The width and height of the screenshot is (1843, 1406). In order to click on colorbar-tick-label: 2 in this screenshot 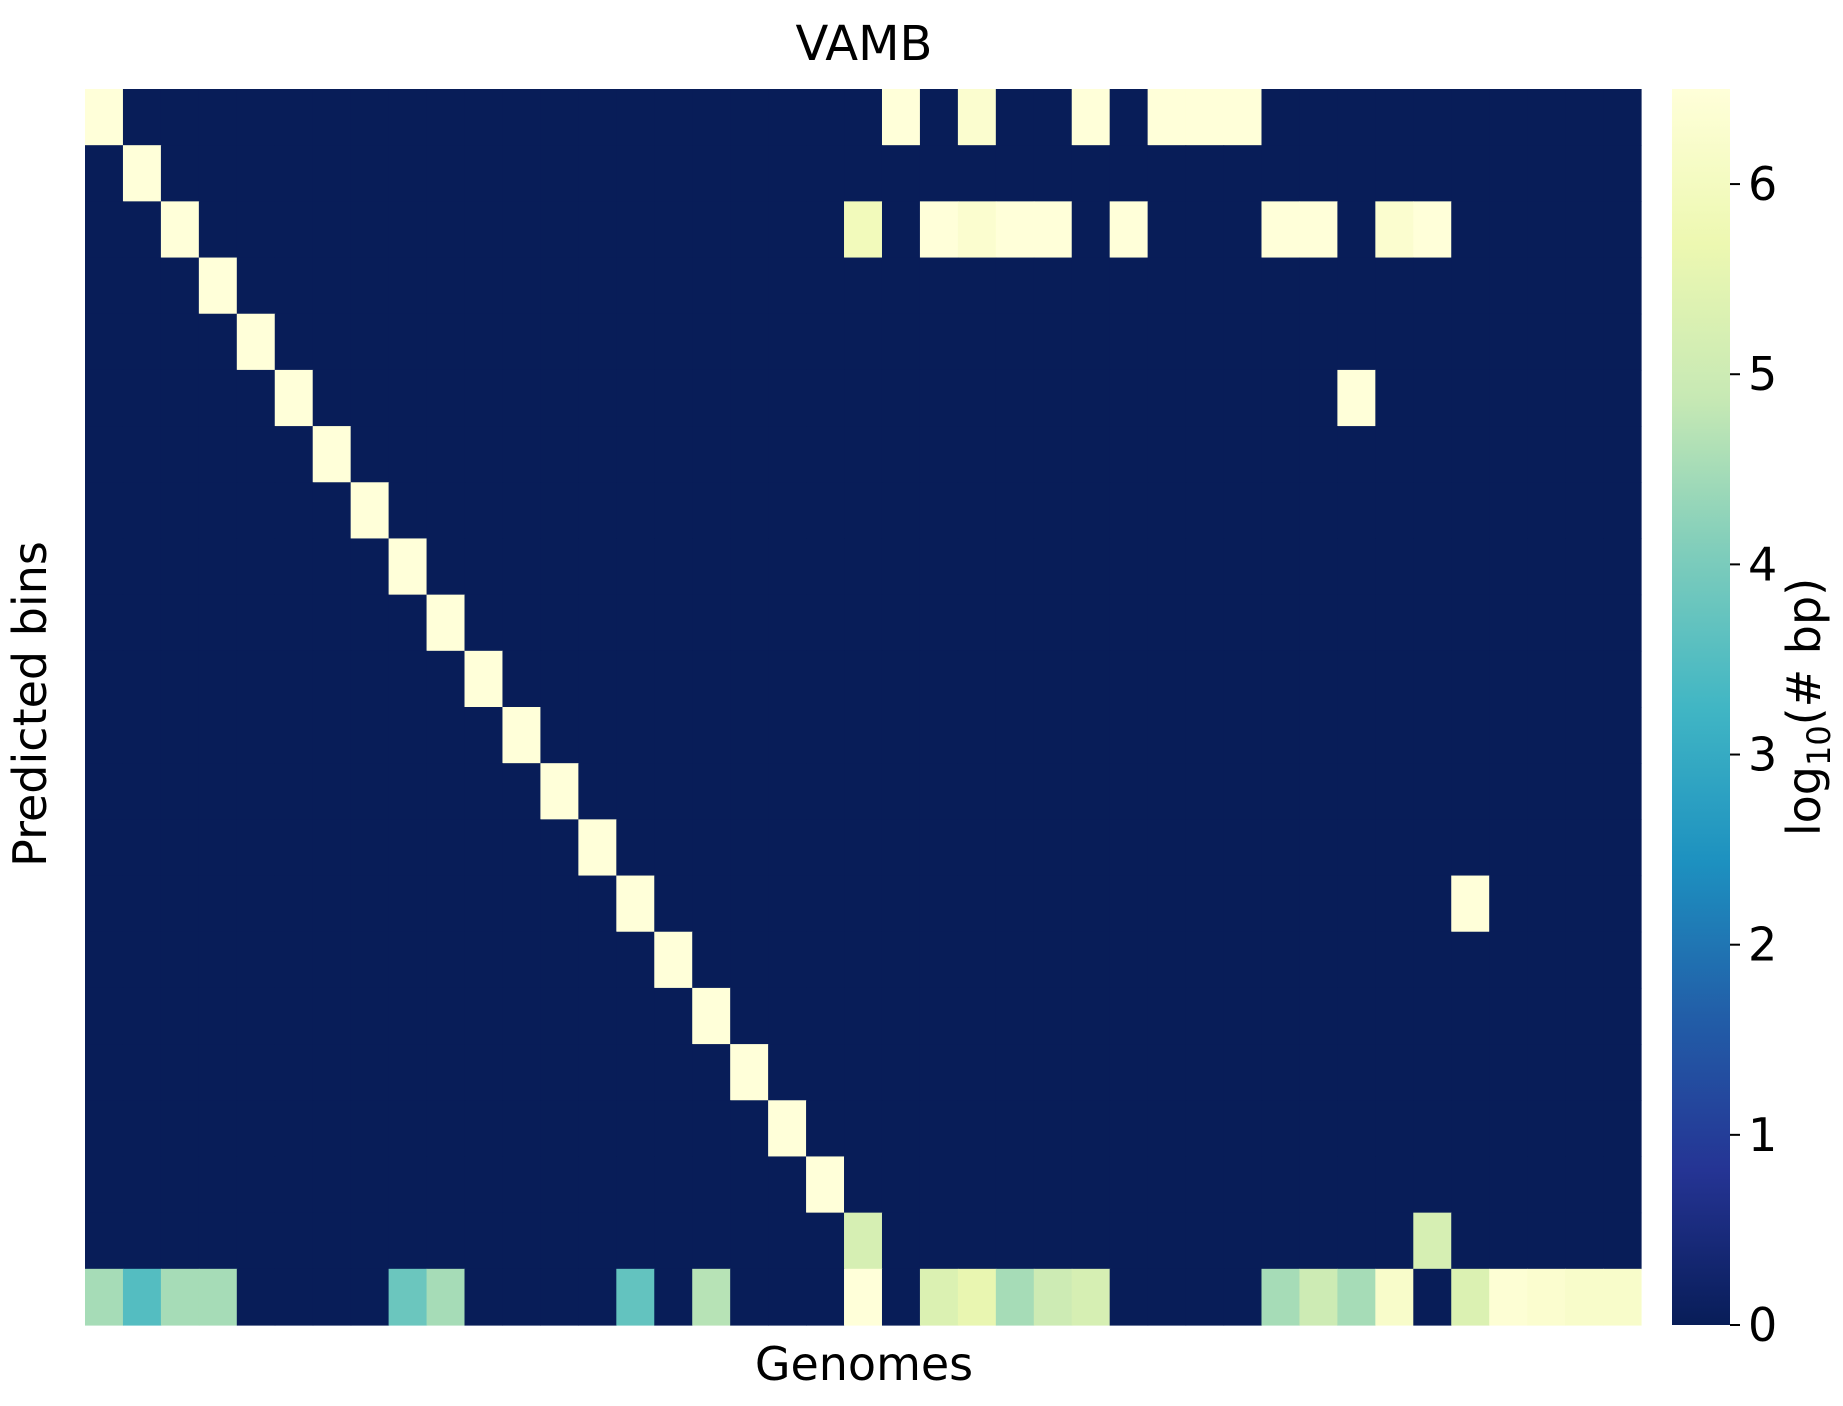, I will do `click(1762, 945)`.